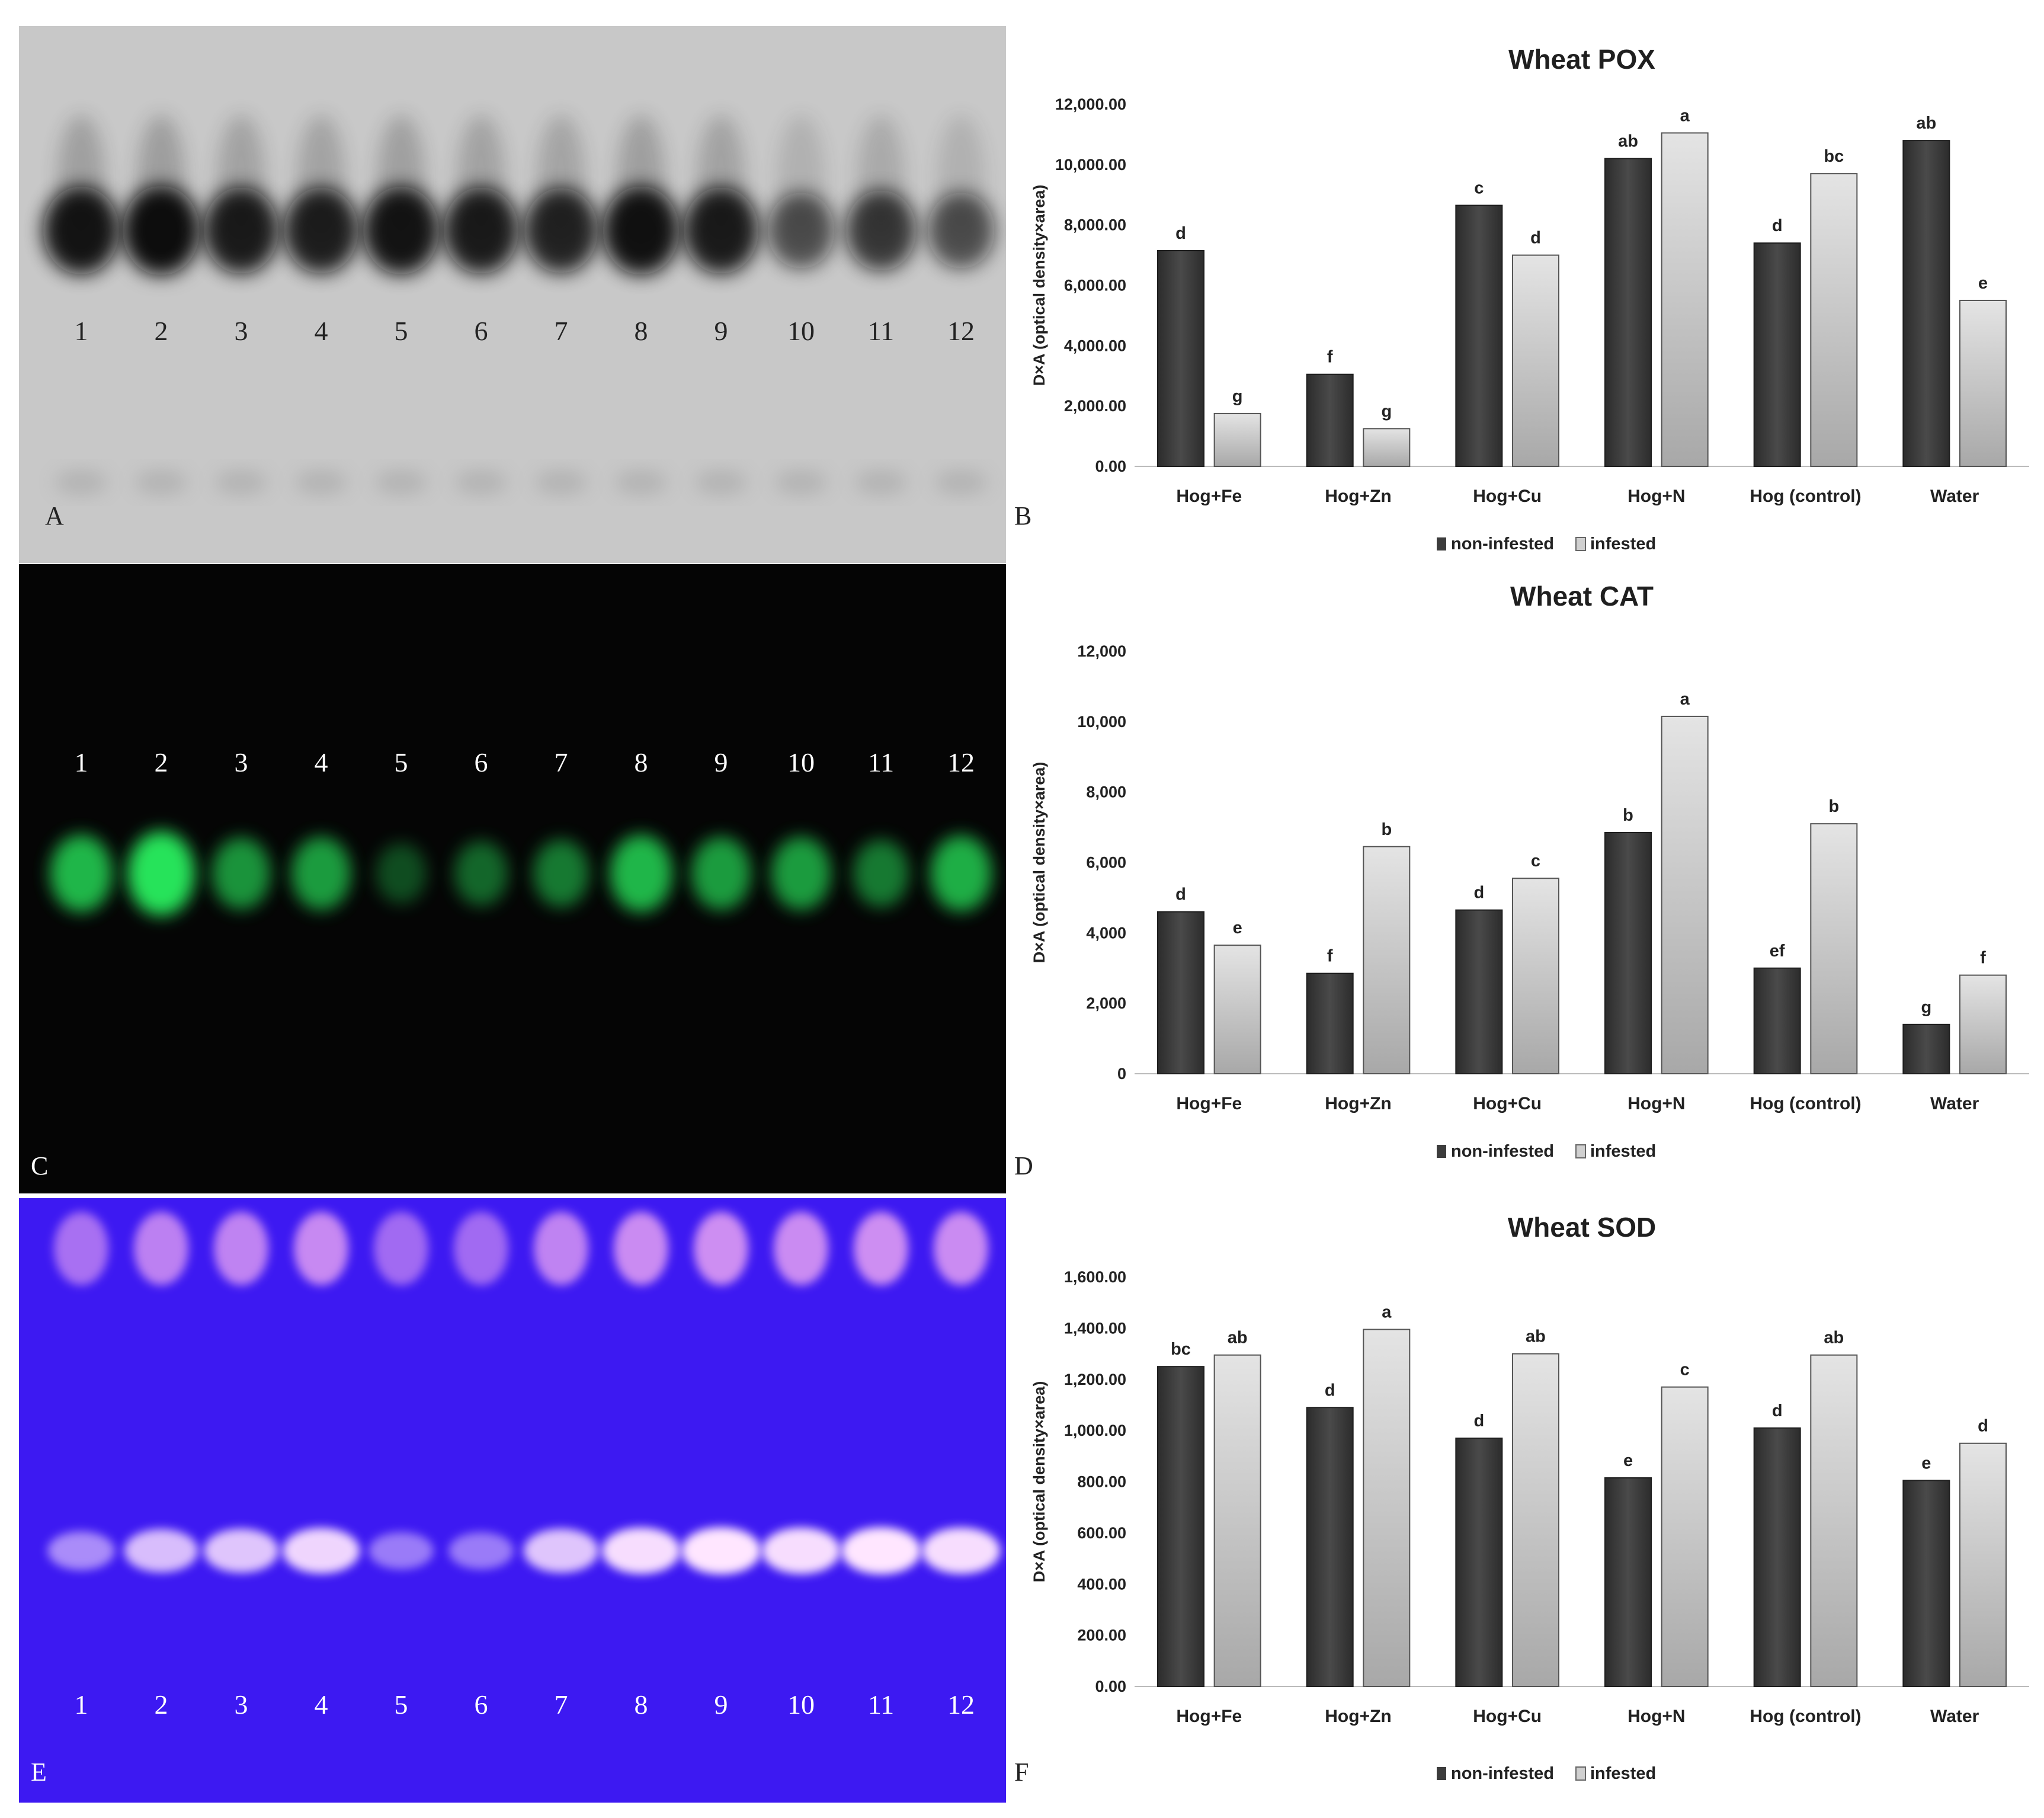  What do you see at coordinates (1926, 1464) in the screenshot?
I see `significance-letter: e` at bounding box center [1926, 1464].